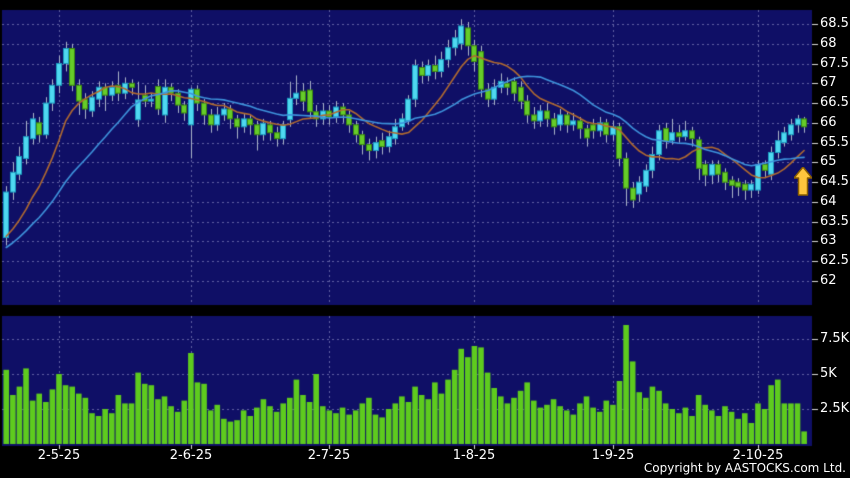  What do you see at coordinates (834, 181) in the screenshot?
I see `price-axis-label: 64.5` at bounding box center [834, 181].